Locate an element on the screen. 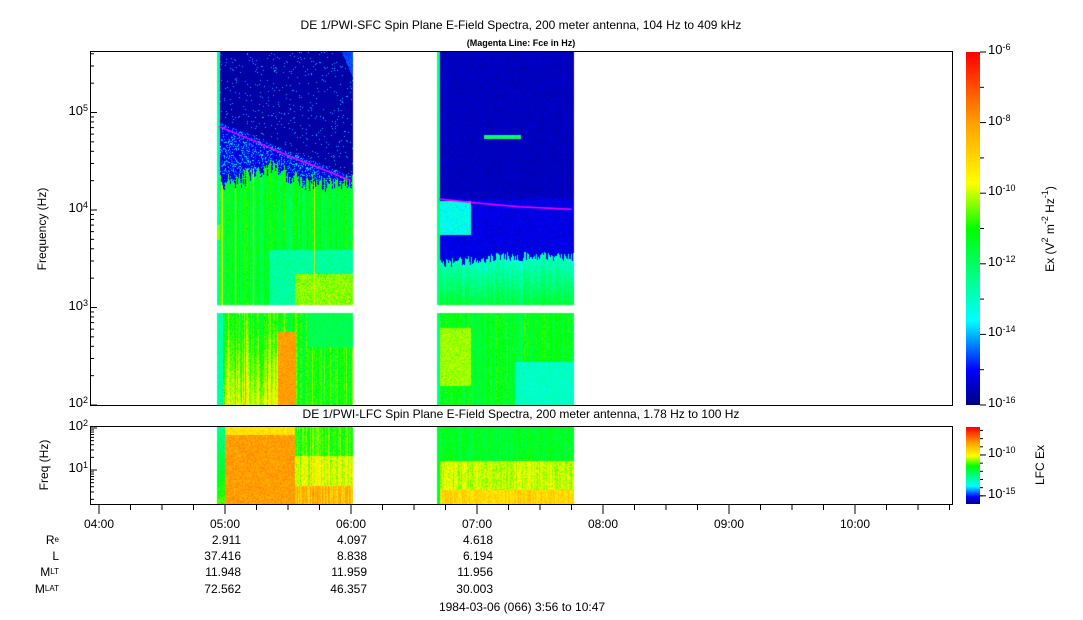 Image resolution: width=1083 pixels, height=620 pixels. ephemeris-row-label: Re is located at coordinates (52, 540).